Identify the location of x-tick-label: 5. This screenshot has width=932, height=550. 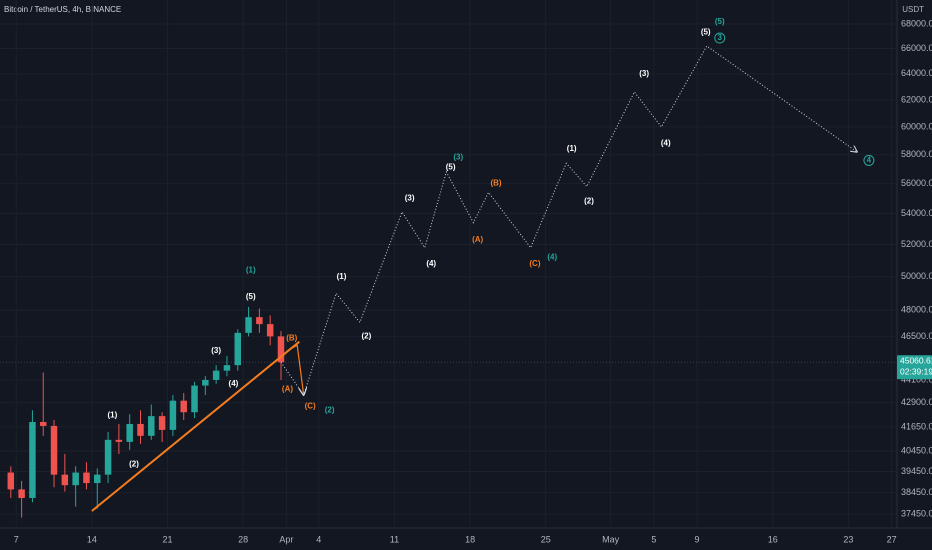
(653, 539).